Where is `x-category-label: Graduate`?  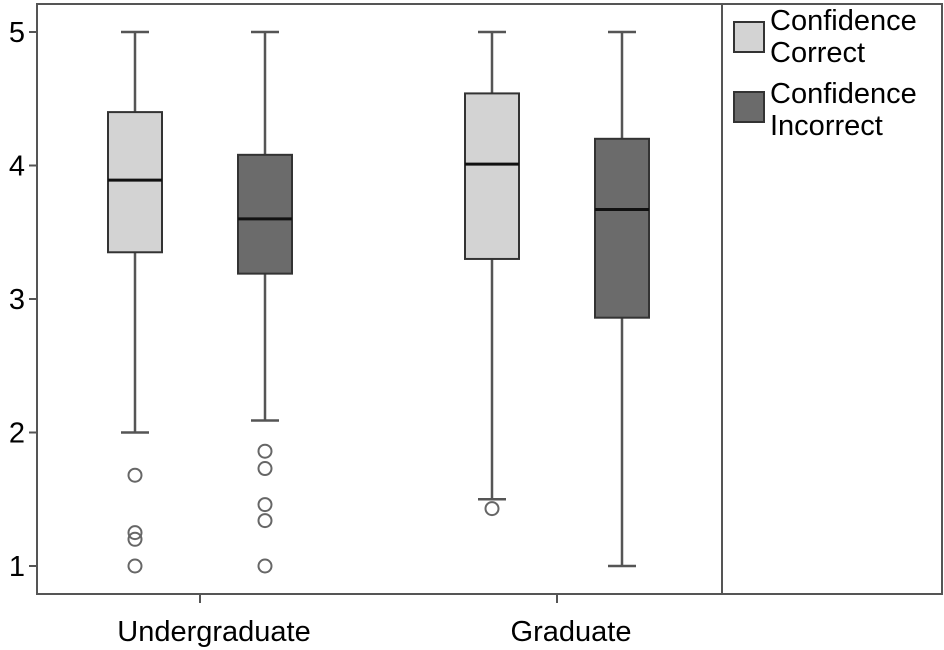 x-category-label: Graduate is located at coordinates (571, 632).